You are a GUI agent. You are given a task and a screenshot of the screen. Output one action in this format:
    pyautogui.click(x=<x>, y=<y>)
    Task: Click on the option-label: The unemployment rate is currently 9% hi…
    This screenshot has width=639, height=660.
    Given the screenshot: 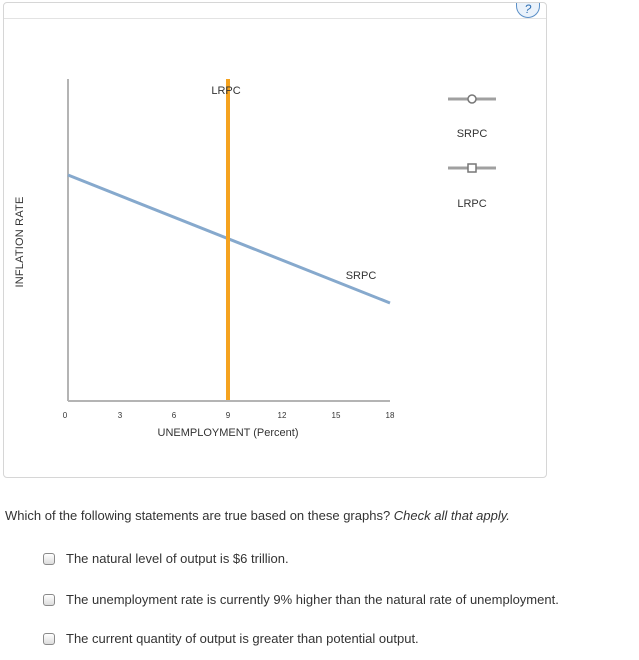 What is the action you would take?
    pyautogui.click(x=312, y=599)
    